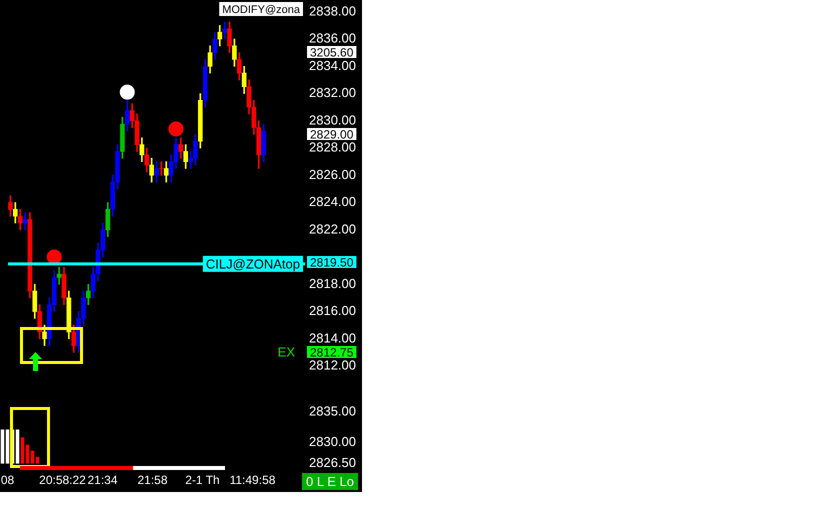 This screenshot has width=830, height=519. I want to click on y-tick-label: 2835.00, so click(332, 410).